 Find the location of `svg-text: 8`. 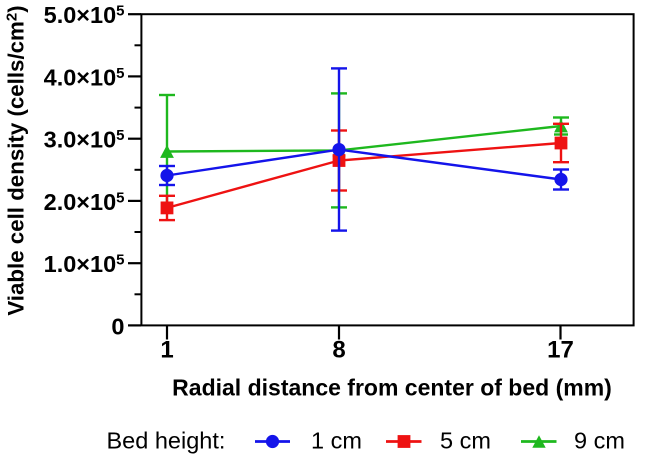

svg-text: 8 is located at coordinates (338, 350).